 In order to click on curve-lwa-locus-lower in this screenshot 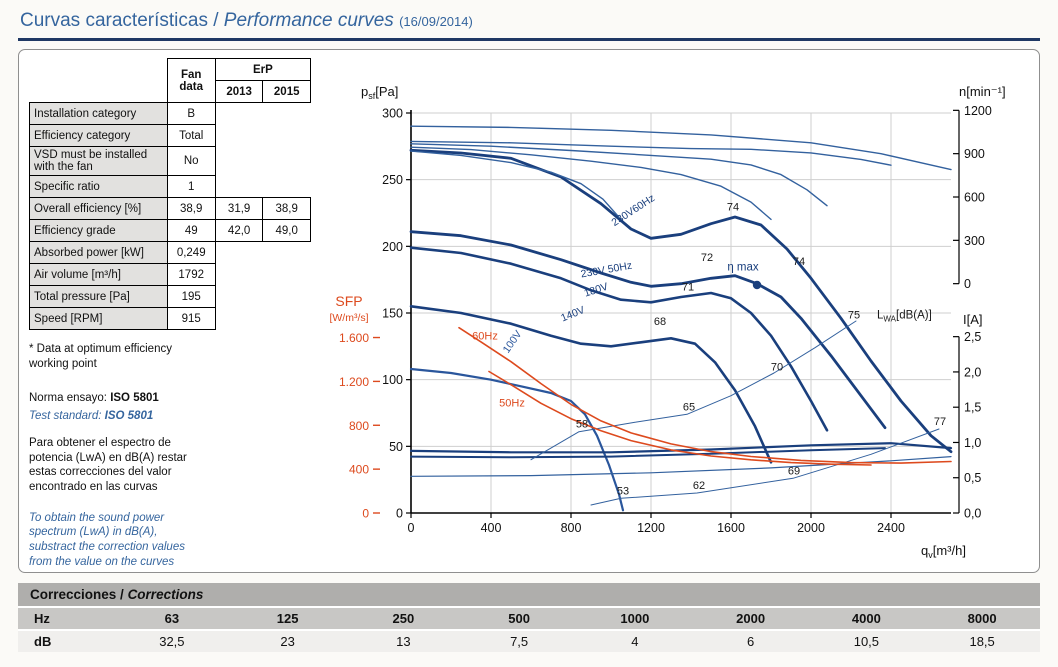, I will do `click(765, 467)`.